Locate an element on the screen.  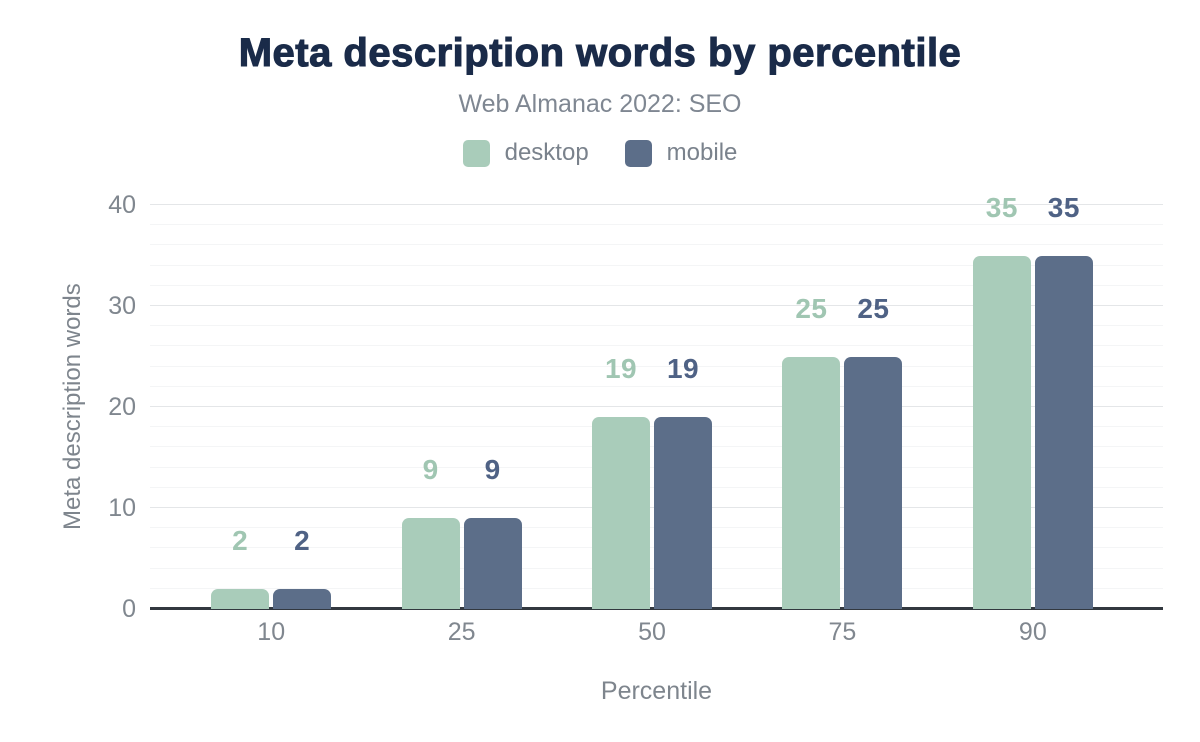
bar-group: 25 25 is located at coordinates (842, 407).